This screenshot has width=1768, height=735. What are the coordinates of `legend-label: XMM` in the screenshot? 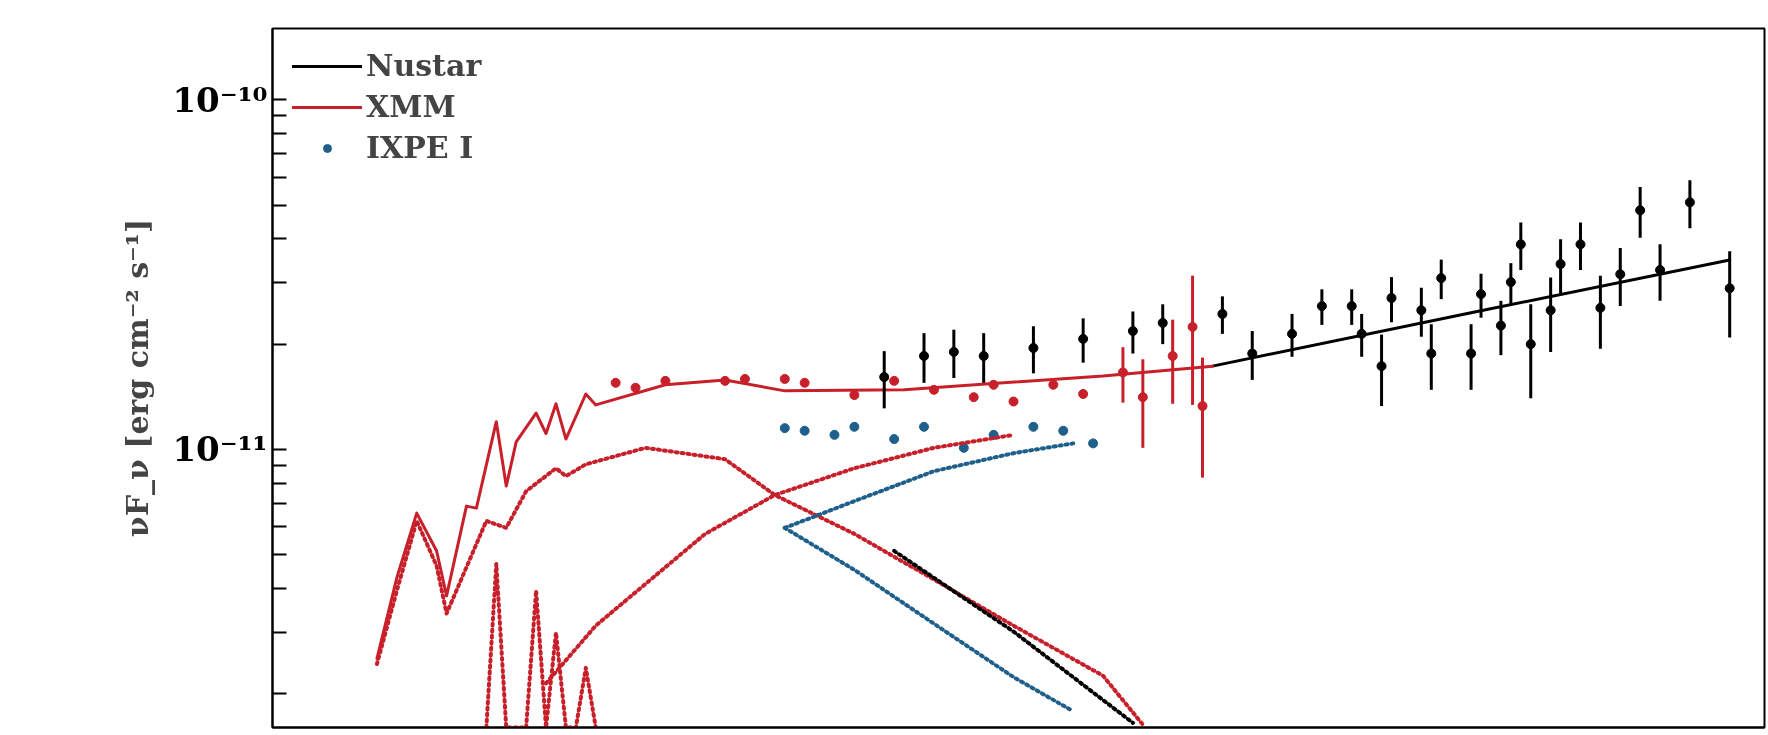 It's located at (411, 106).